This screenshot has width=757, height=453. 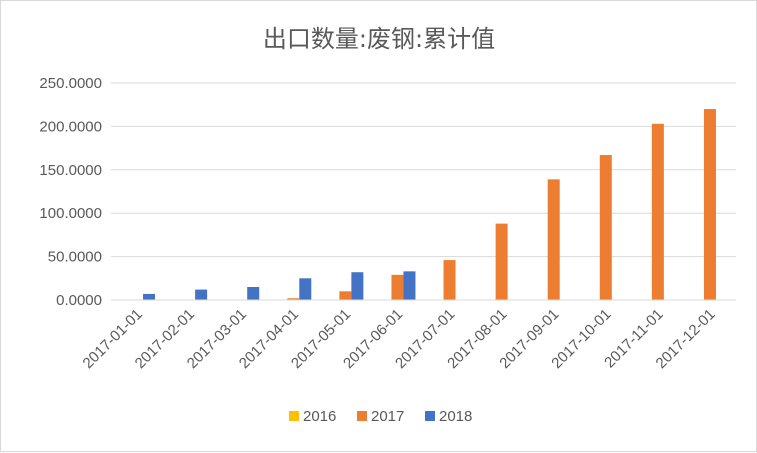 I want to click on y-tick-label: 50.0000, so click(x=75, y=257).